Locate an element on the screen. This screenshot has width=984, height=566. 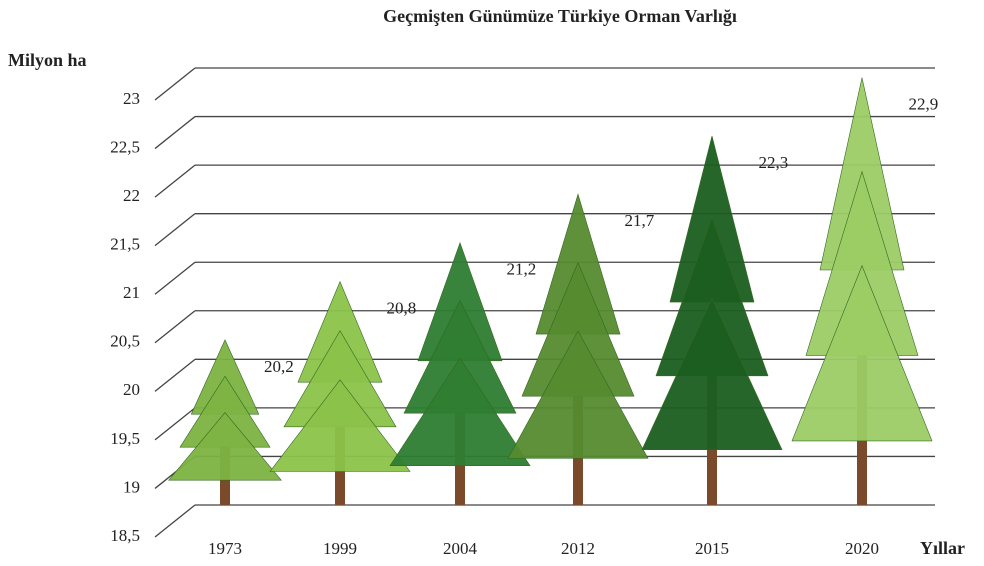
x-tick-label: 2015 is located at coordinates (712, 548).